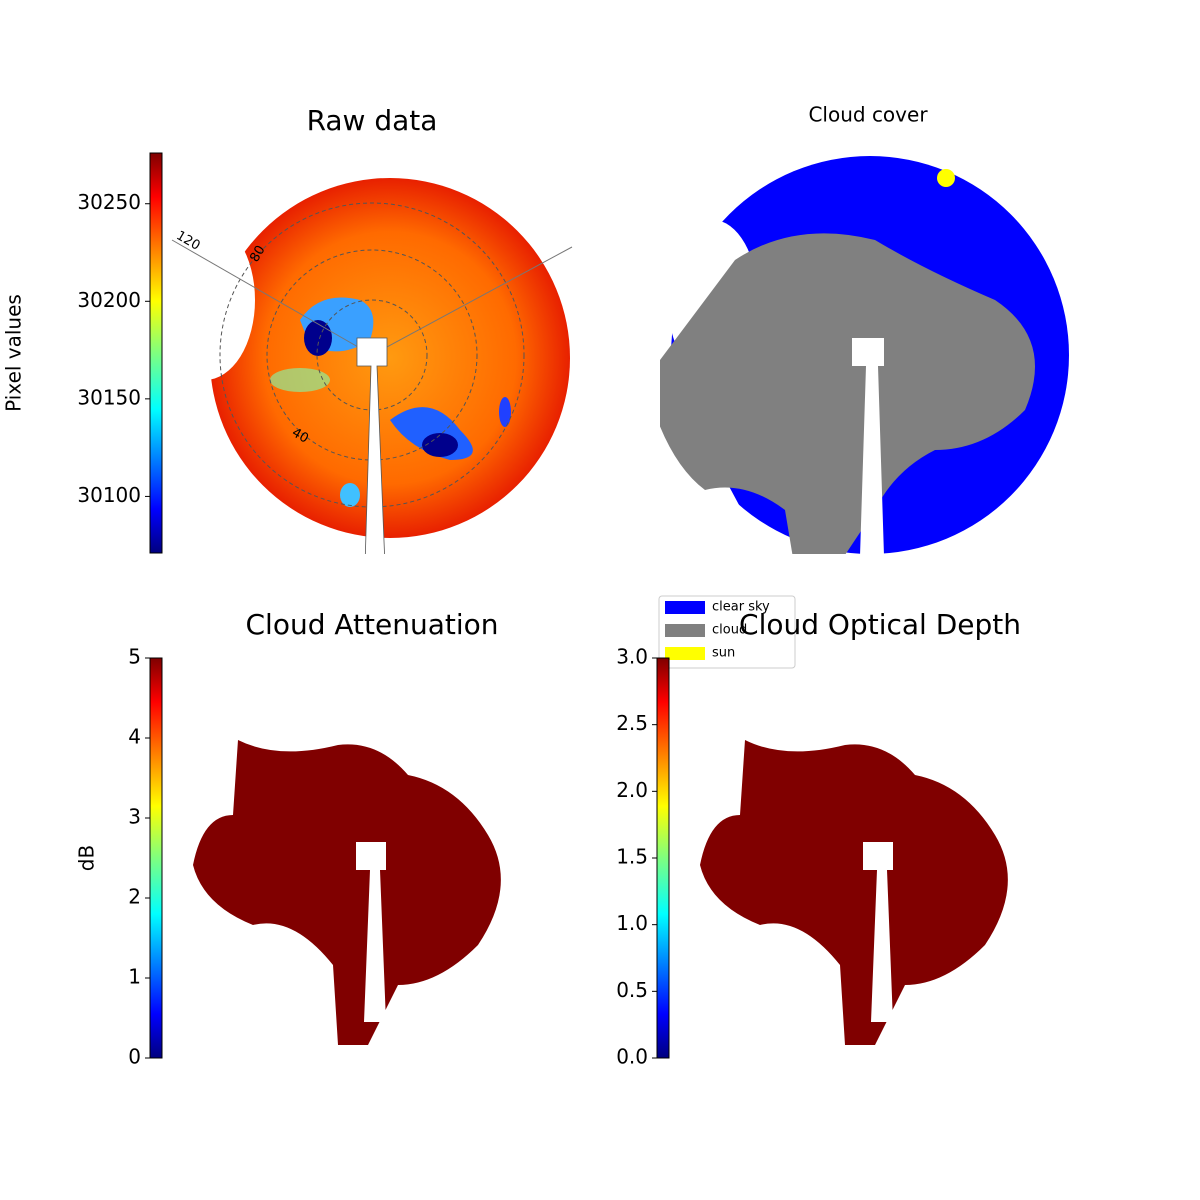  I want to click on y-tick-label: 5, so click(134, 657).